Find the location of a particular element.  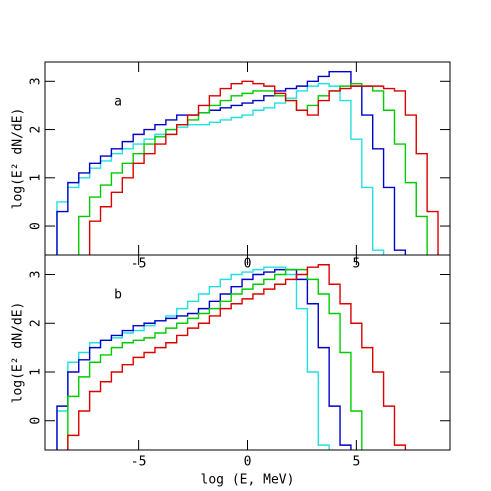

x-axis-label: log (E, MeV) is located at coordinates (248, 480).